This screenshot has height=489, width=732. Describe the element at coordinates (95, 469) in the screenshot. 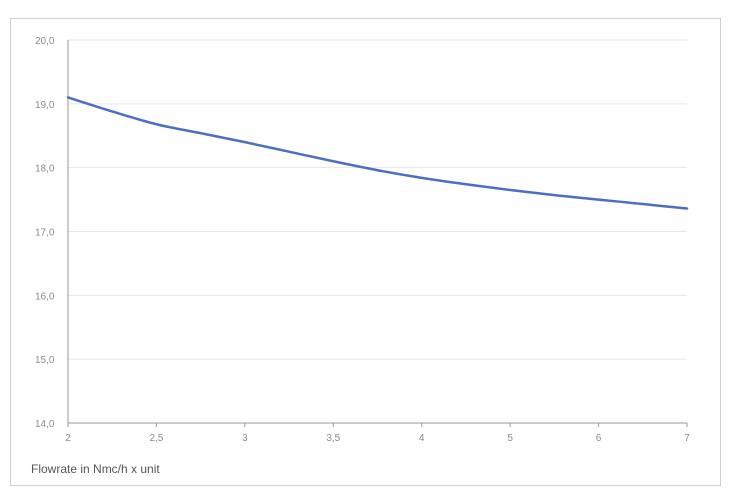

I see `x-axis-title: Flowrate in Nmc/h x unit` at that location.